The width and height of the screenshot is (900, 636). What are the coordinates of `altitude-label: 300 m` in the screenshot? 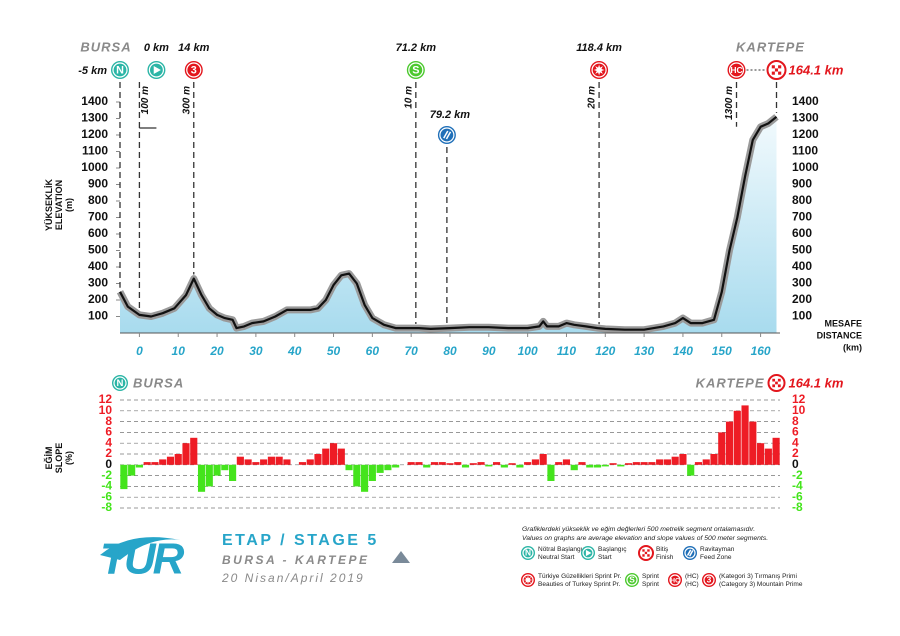 It's located at (186, 100).